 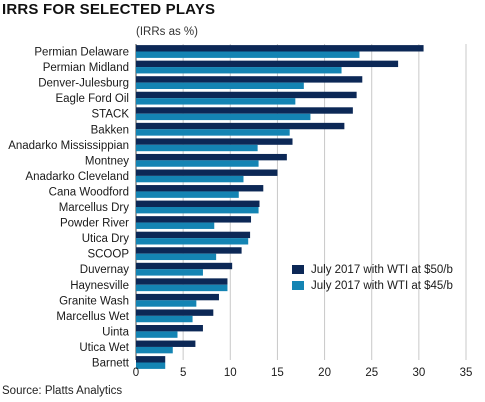 I want to click on x-tick-label: 15, so click(x=277, y=373).